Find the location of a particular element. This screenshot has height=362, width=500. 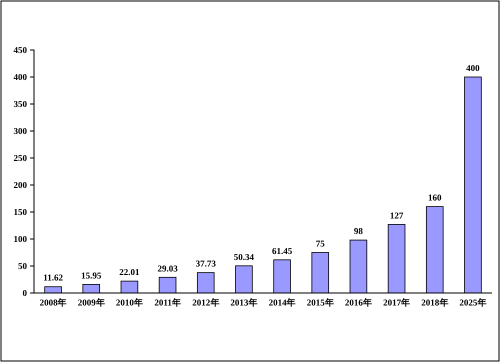

data-label: 37.73 is located at coordinates (206, 263).